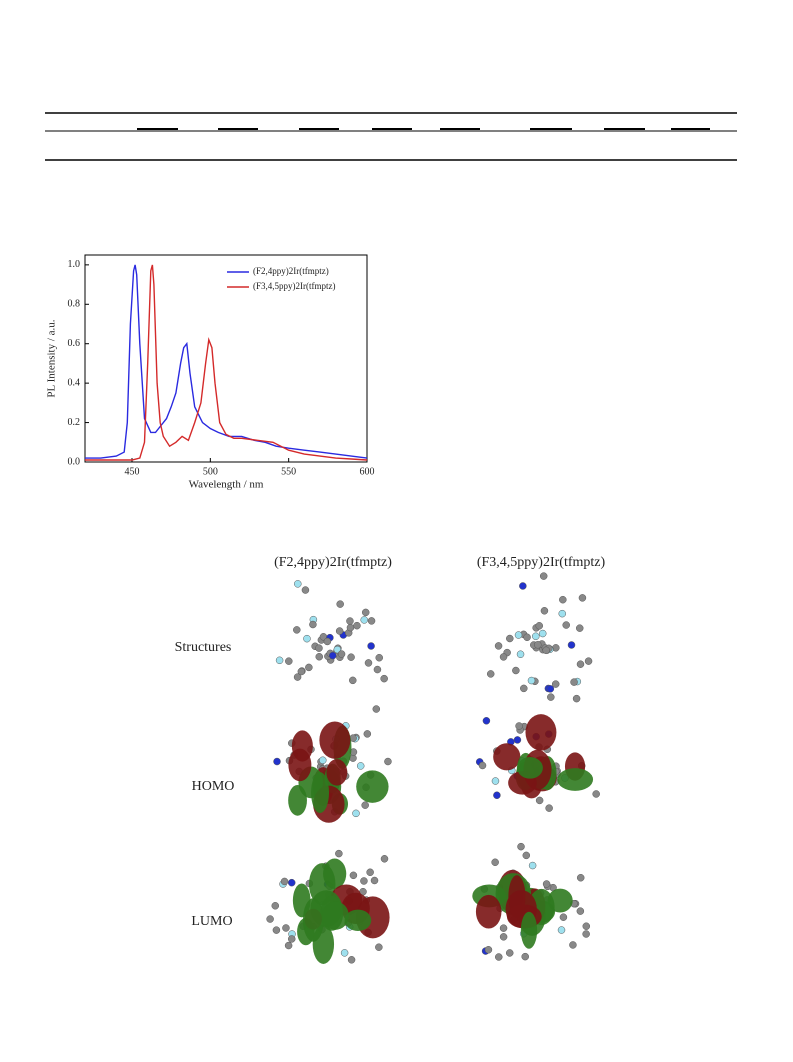 This screenshot has width=793, height=1062. What do you see at coordinates (294, 286) in the screenshot?
I see `legend-label: (F3,4,5ppy)2Ir(tfmptz)` at bounding box center [294, 286].